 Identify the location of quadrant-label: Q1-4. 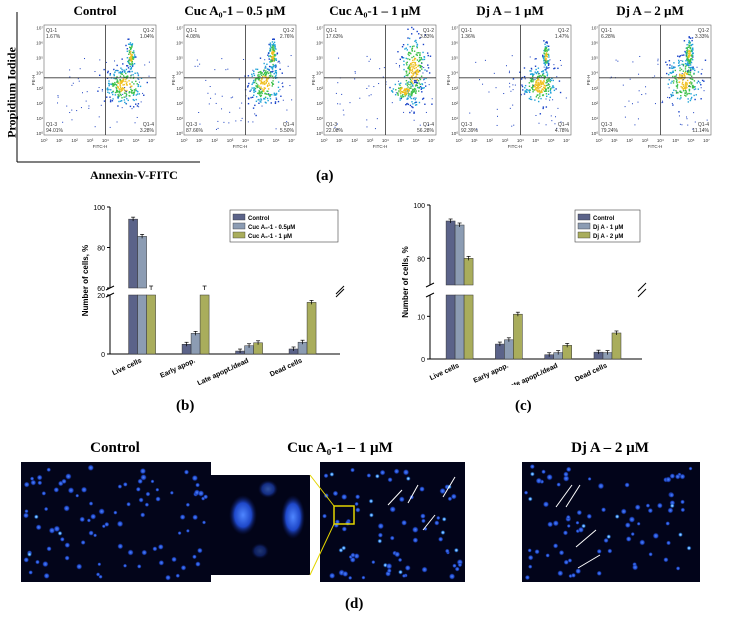
(428, 125).